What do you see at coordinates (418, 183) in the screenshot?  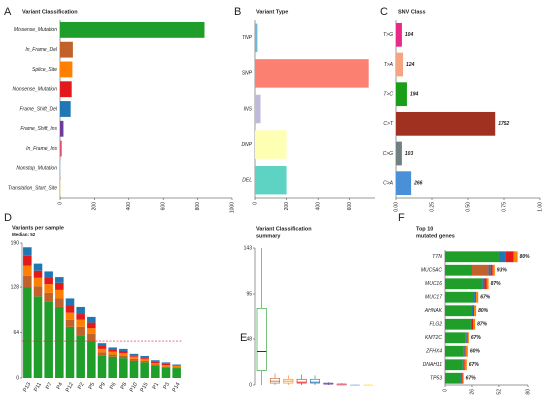 I see `count-label: 266` at bounding box center [418, 183].